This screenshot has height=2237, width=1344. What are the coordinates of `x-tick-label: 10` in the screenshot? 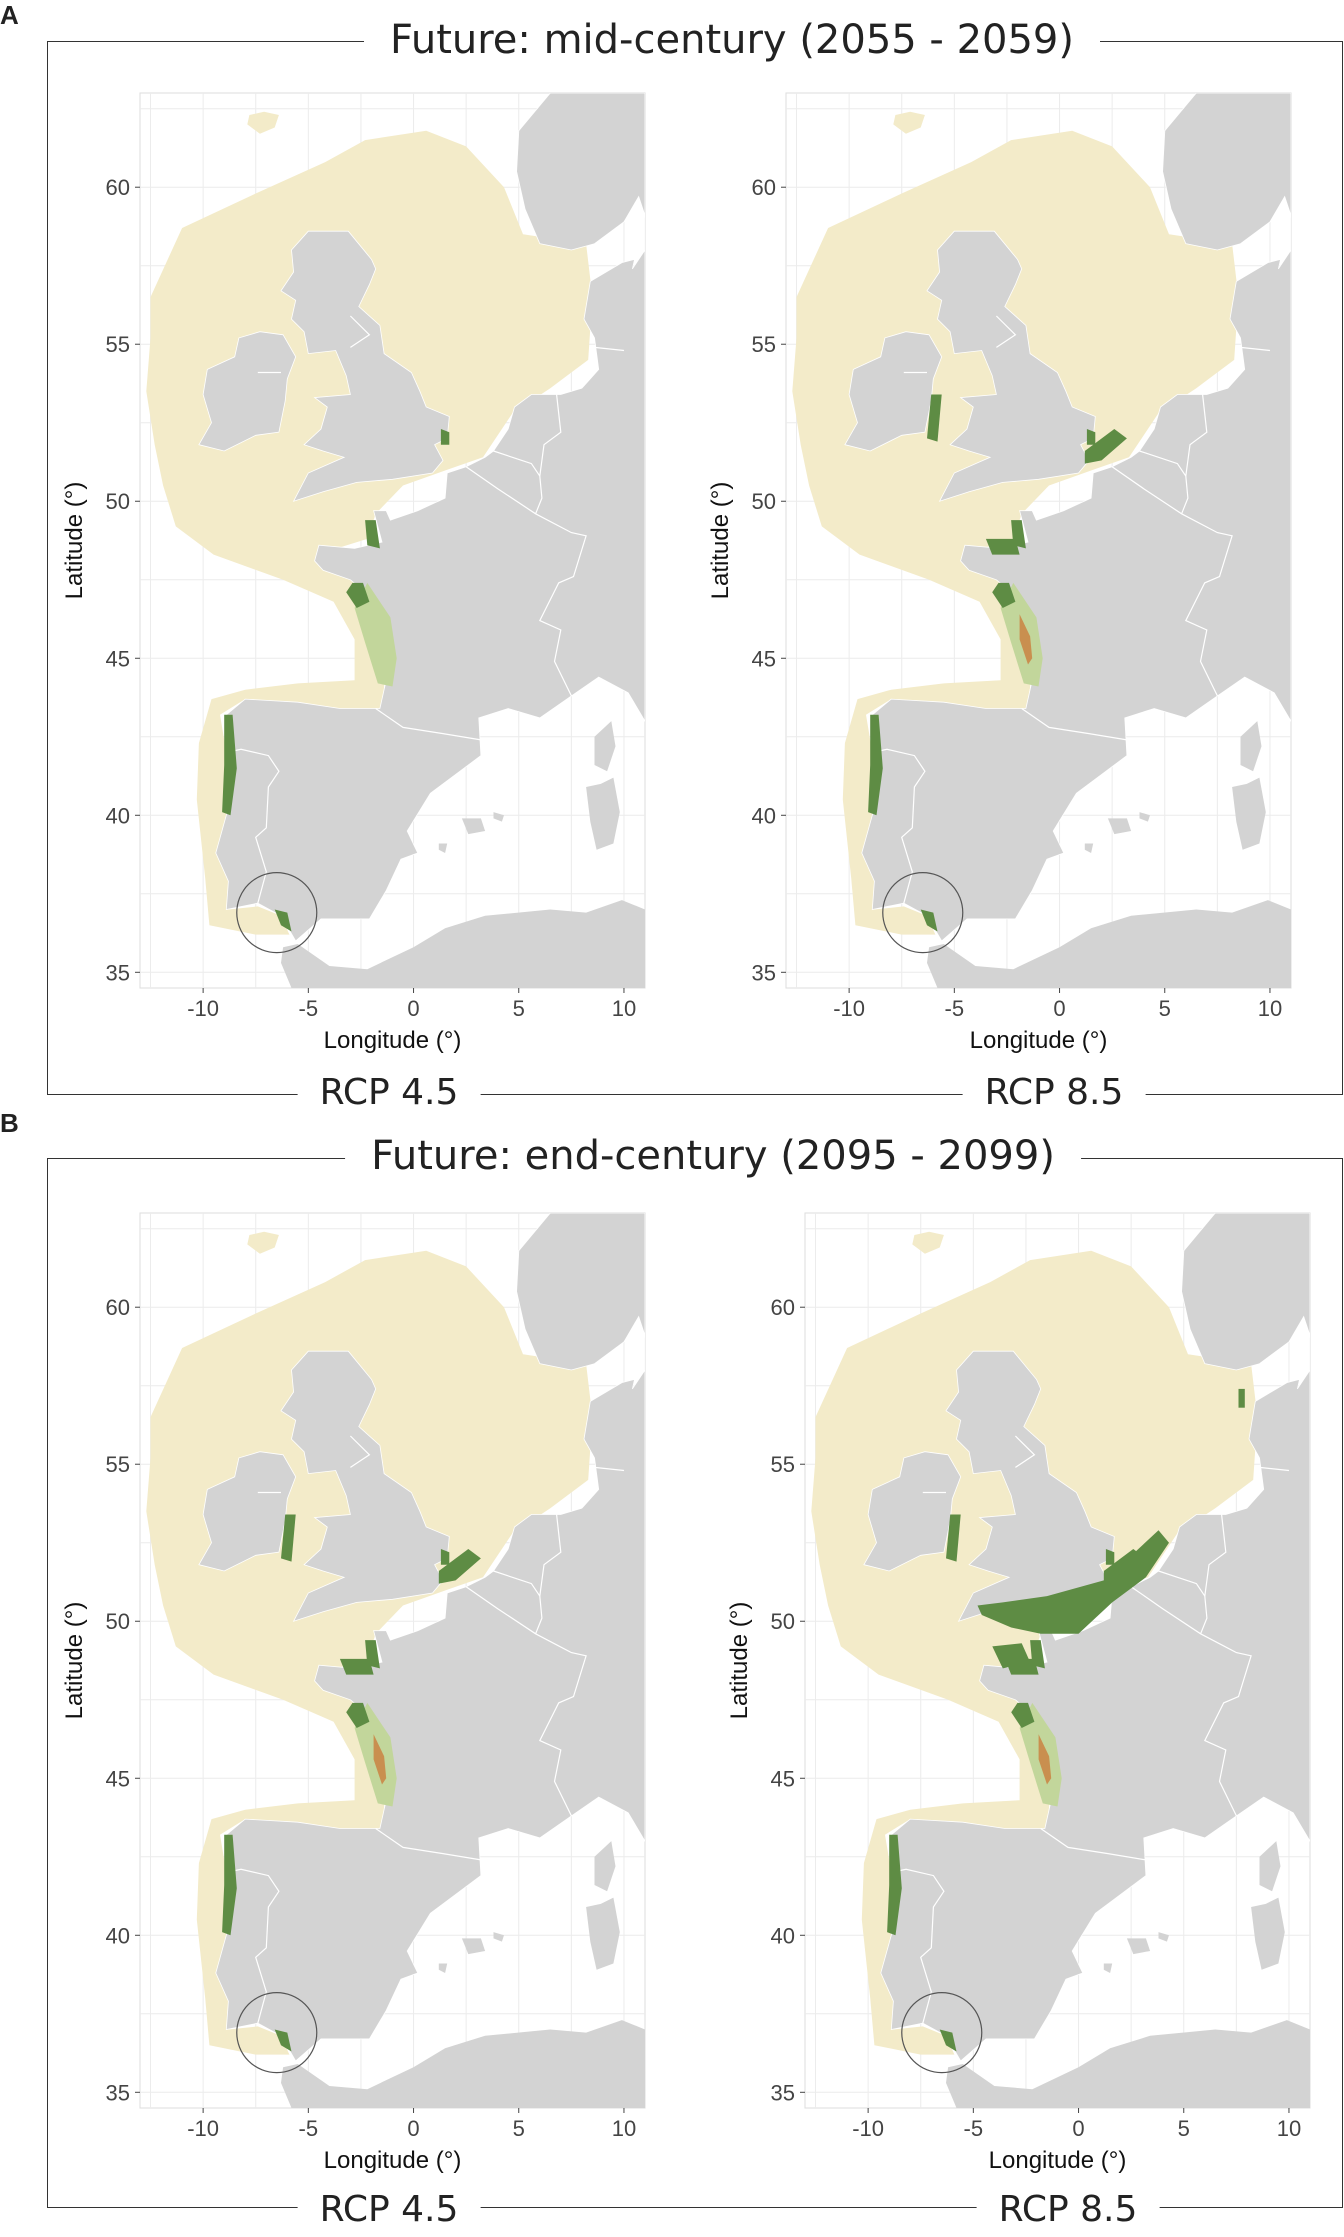 It's located at (624, 1008).